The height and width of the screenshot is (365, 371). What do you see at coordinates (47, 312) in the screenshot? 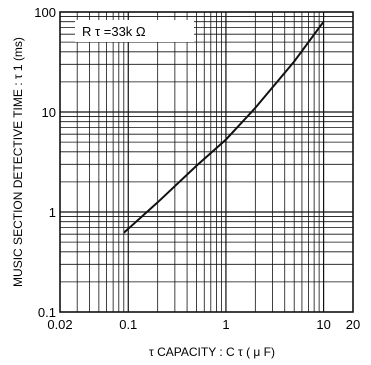
I see `y-tick-label: 0.1` at bounding box center [47, 312].